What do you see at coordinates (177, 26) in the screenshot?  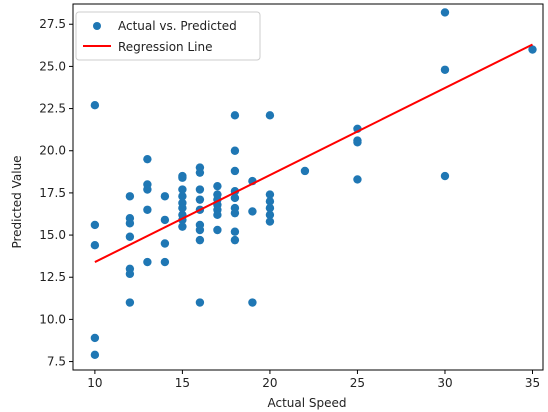 I see `legend-label-actual-vs-predicted: Actual vs. Predicted` at bounding box center [177, 26].